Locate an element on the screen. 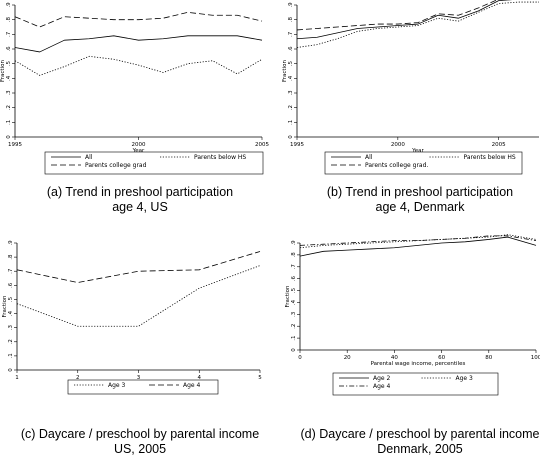  x-tick-label: 1 is located at coordinates (17, 378).